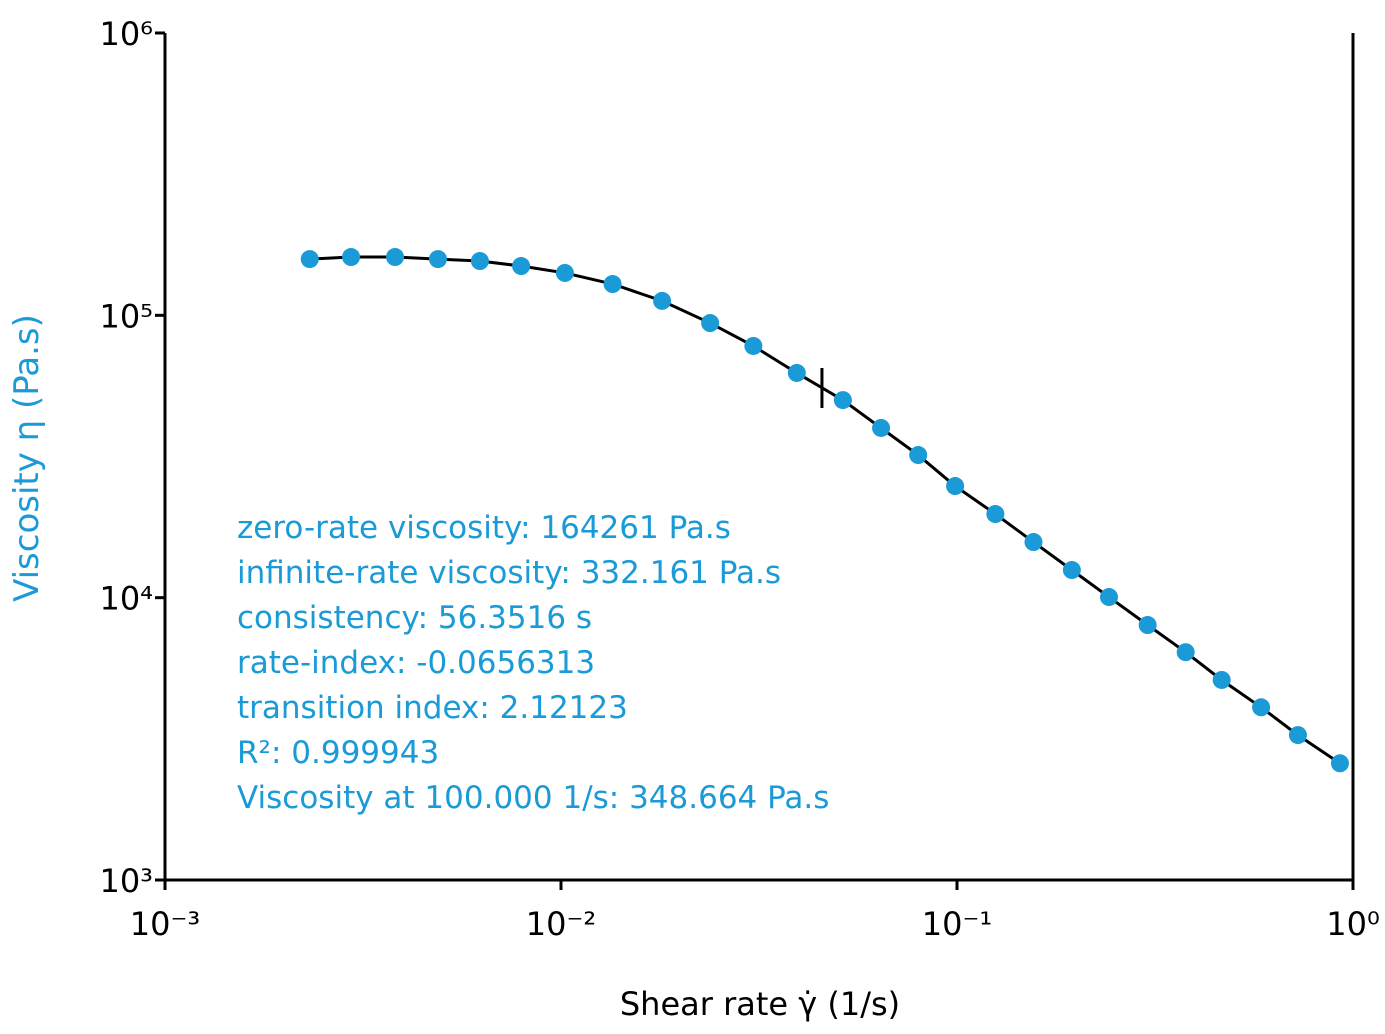 The image size is (1385, 1034). Describe the element at coordinates (957, 924) in the screenshot. I see `x-tick-label: 10⁻¹` at that location.